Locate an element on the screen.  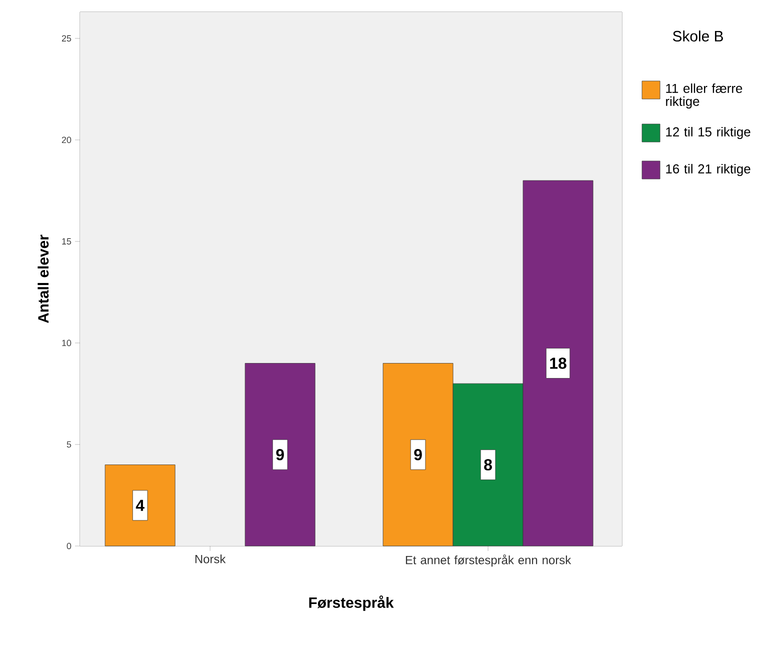
legend-label: 12 til 15 riktige is located at coordinates (708, 133).